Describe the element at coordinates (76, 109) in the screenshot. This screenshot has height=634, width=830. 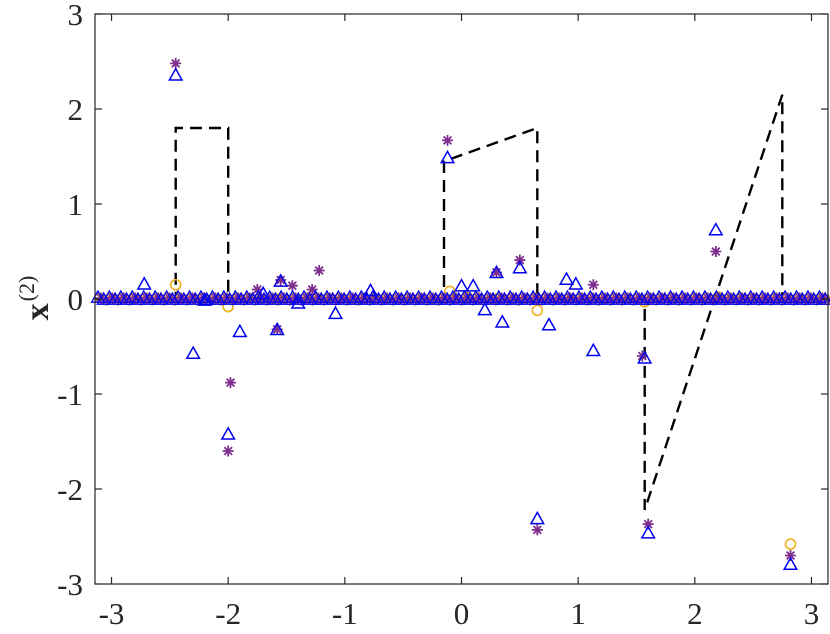
I see `y-tick-label: 2` at that location.